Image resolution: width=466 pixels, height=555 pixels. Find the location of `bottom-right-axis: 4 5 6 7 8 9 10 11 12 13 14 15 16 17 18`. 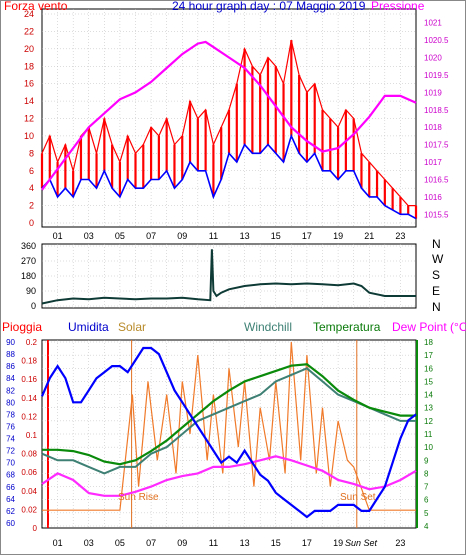

bottom-right-axis: 4 5 6 7 8 9 10 11 12 13 14 15 16 17 18 is located at coordinates (428, 434).